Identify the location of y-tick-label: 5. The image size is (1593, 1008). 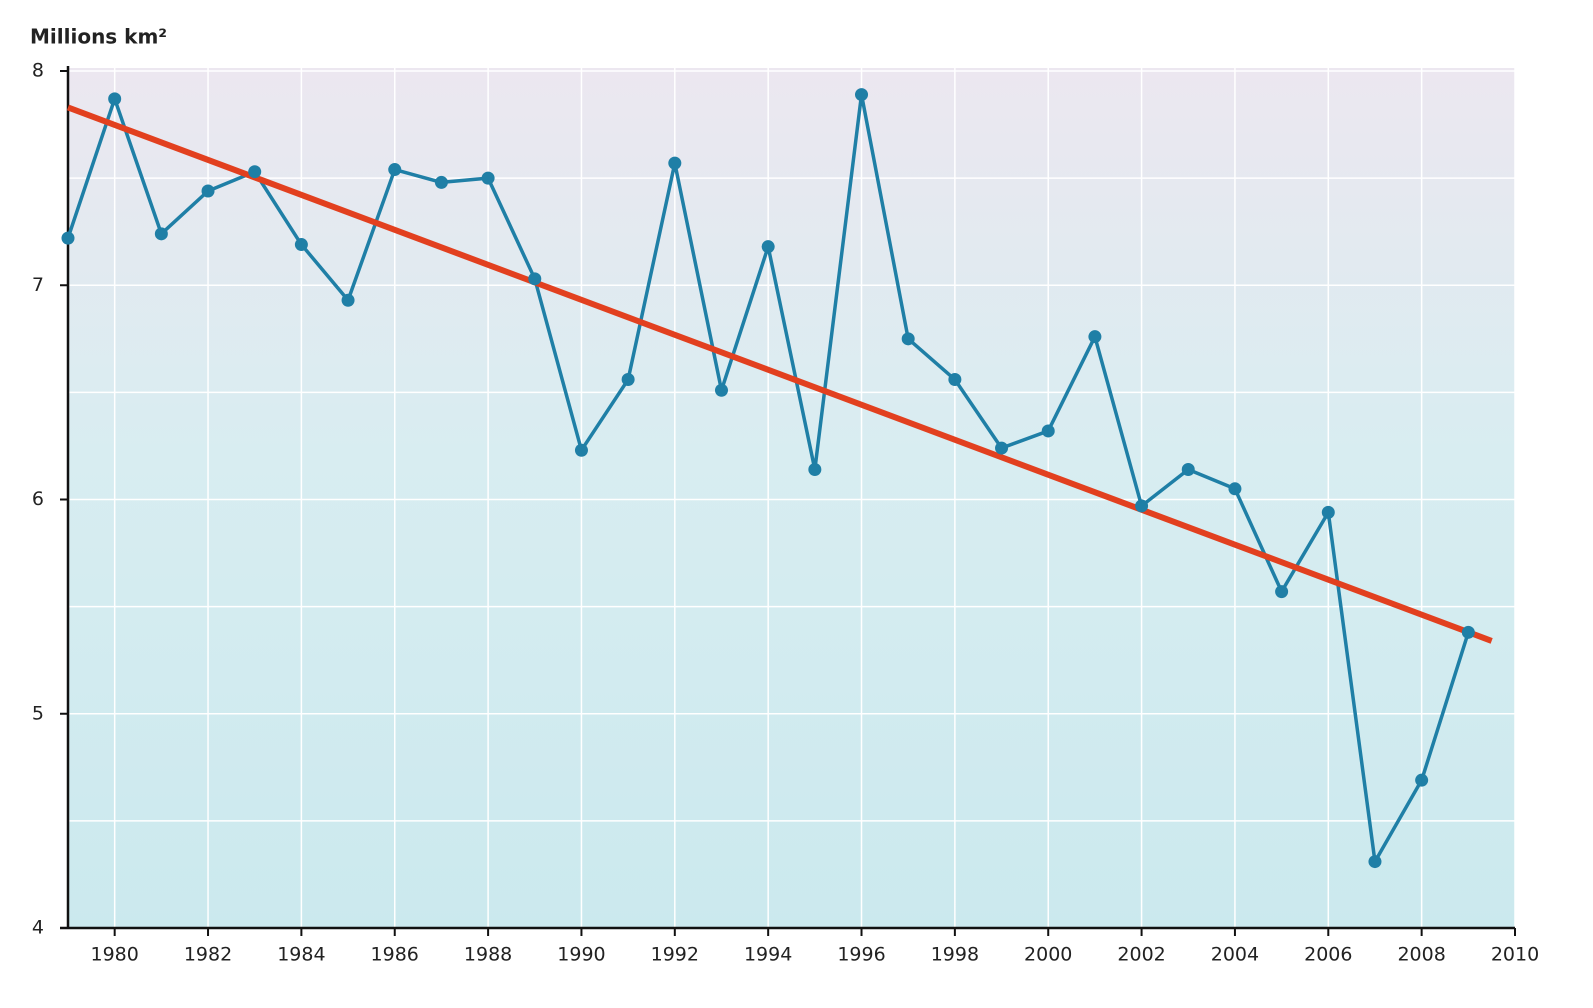
(38, 713).